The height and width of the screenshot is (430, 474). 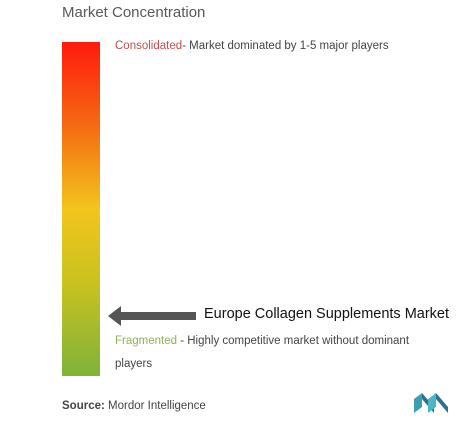 I want to click on consolidated-label: Consolidated, so click(x=149, y=46).